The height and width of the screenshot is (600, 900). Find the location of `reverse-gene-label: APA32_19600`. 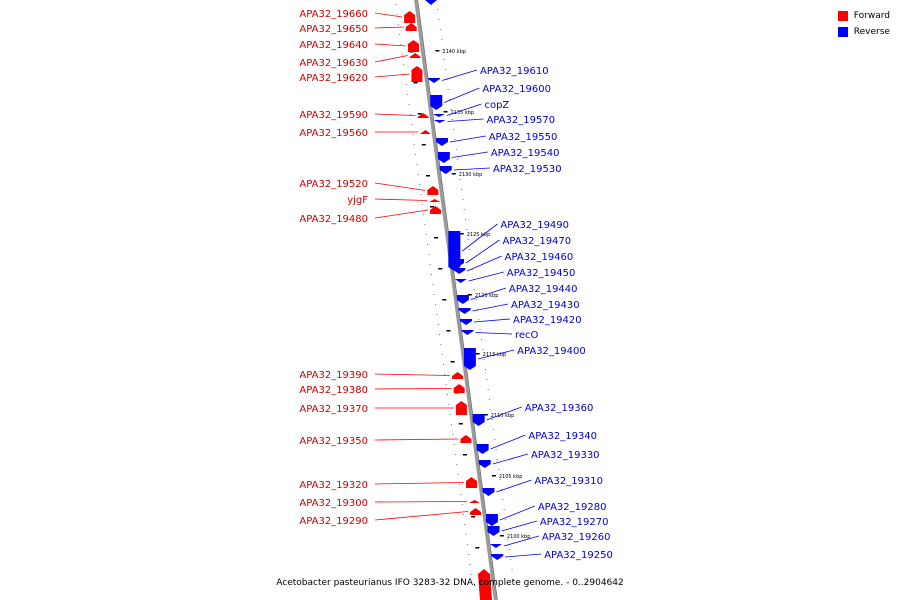

reverse-gene-label: APA32_19600 is located at coordinates (516, 89).